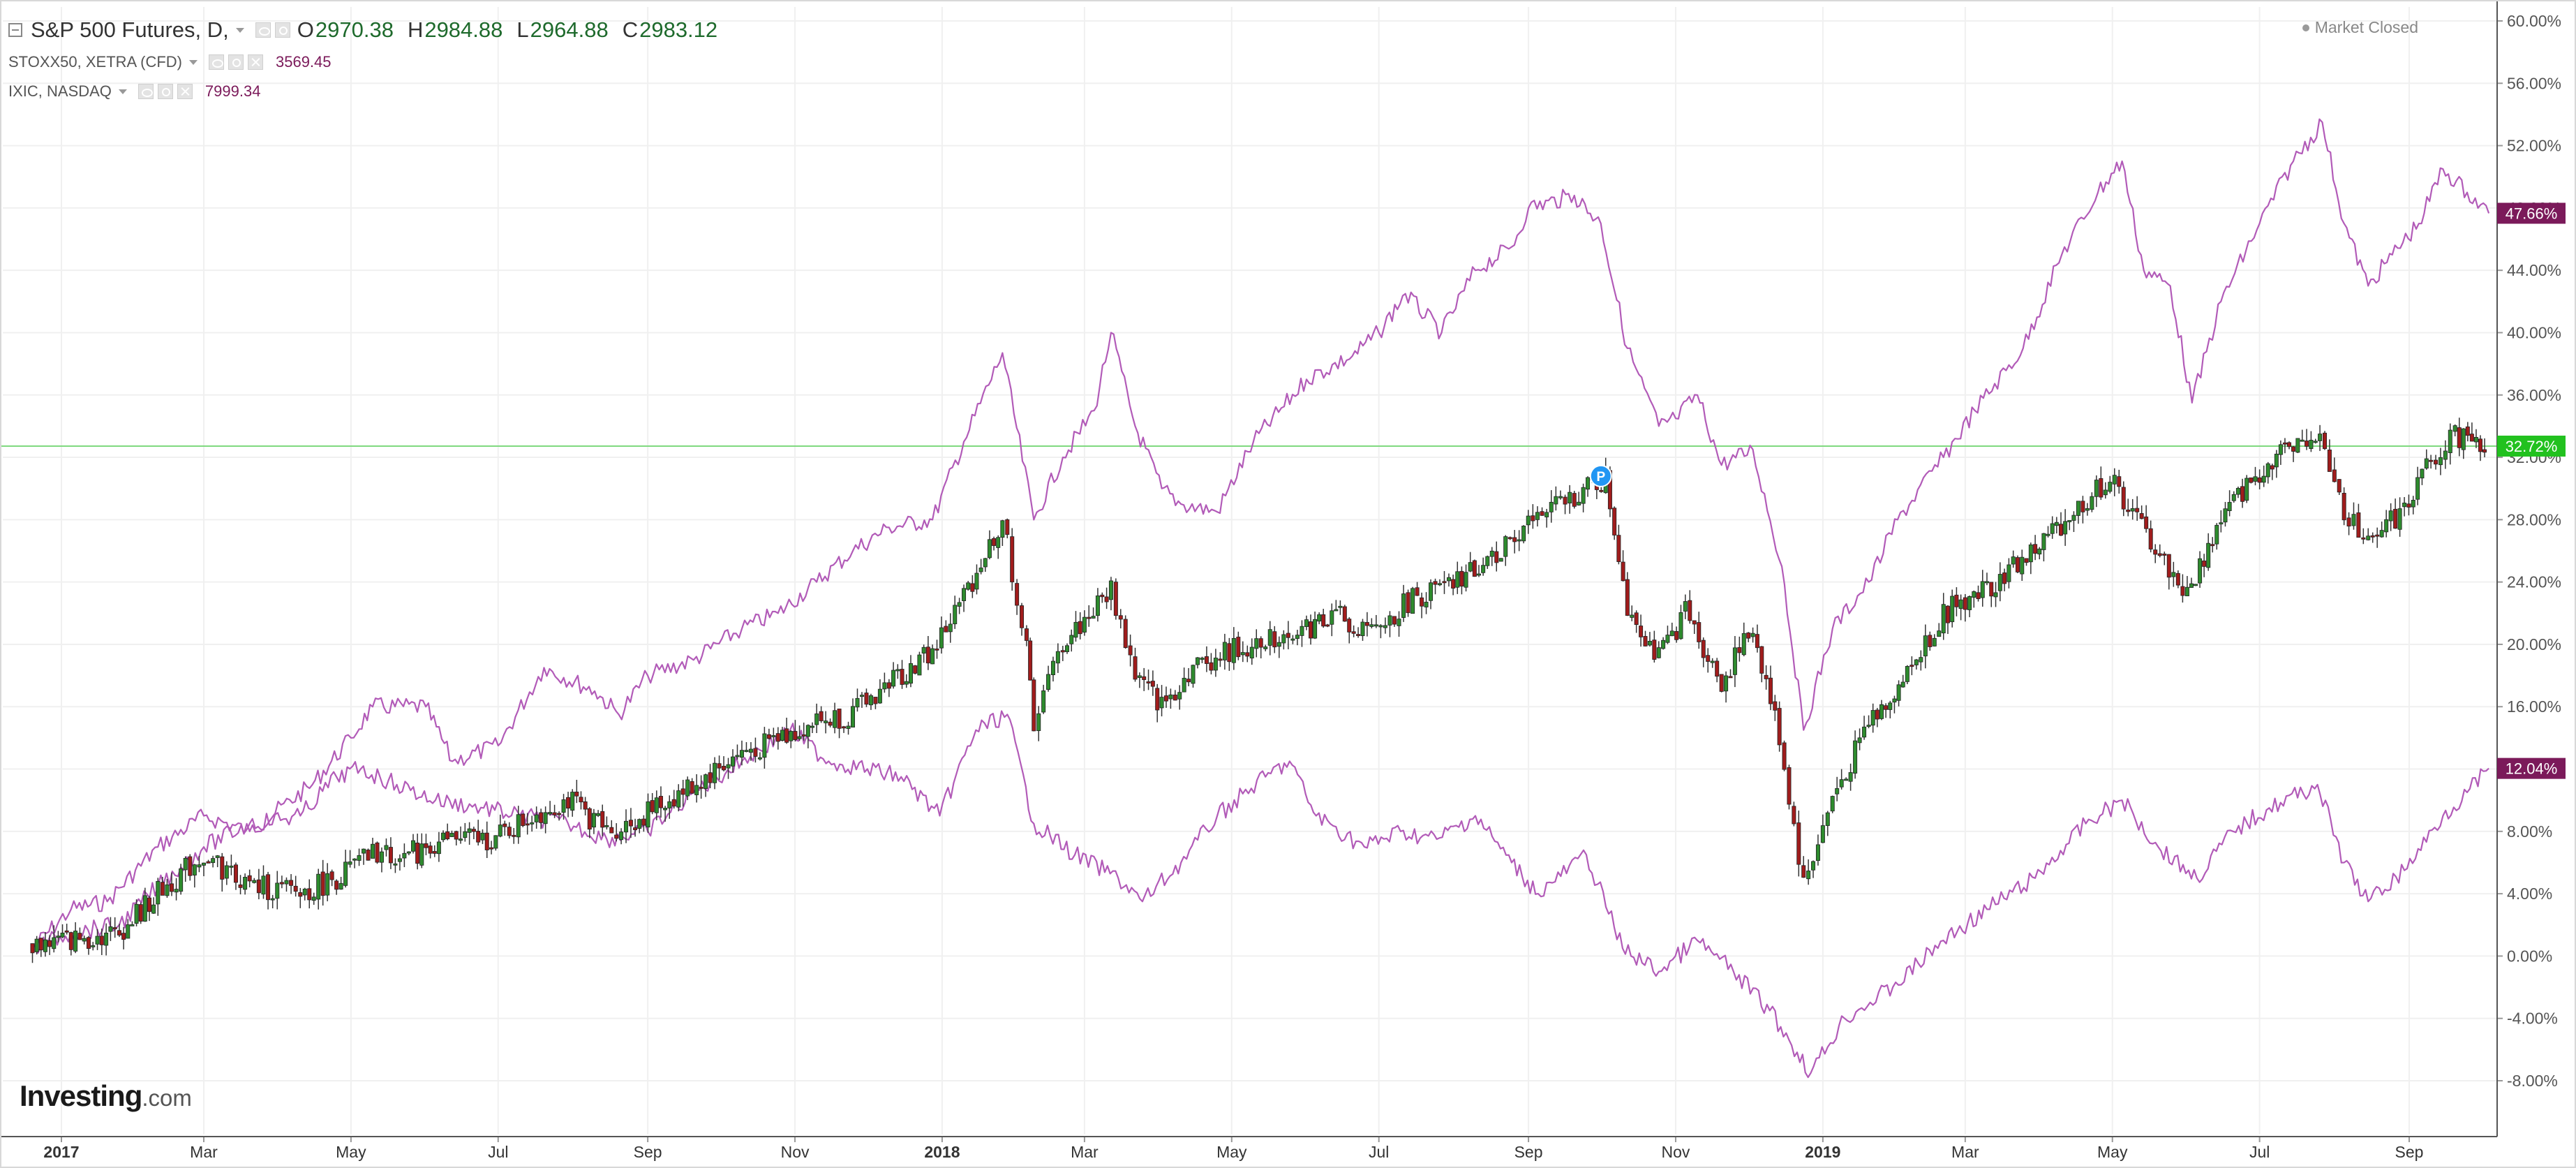 The height and width of the screenshot is (1168, 2576). I want to click on collapse-legend-icon, so click(15, 30).